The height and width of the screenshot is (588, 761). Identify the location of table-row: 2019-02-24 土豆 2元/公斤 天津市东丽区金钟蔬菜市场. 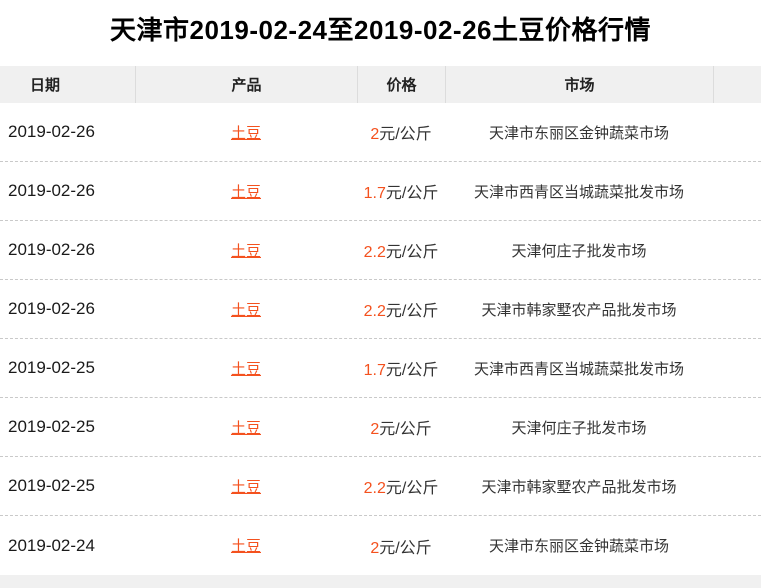
(380, 545).